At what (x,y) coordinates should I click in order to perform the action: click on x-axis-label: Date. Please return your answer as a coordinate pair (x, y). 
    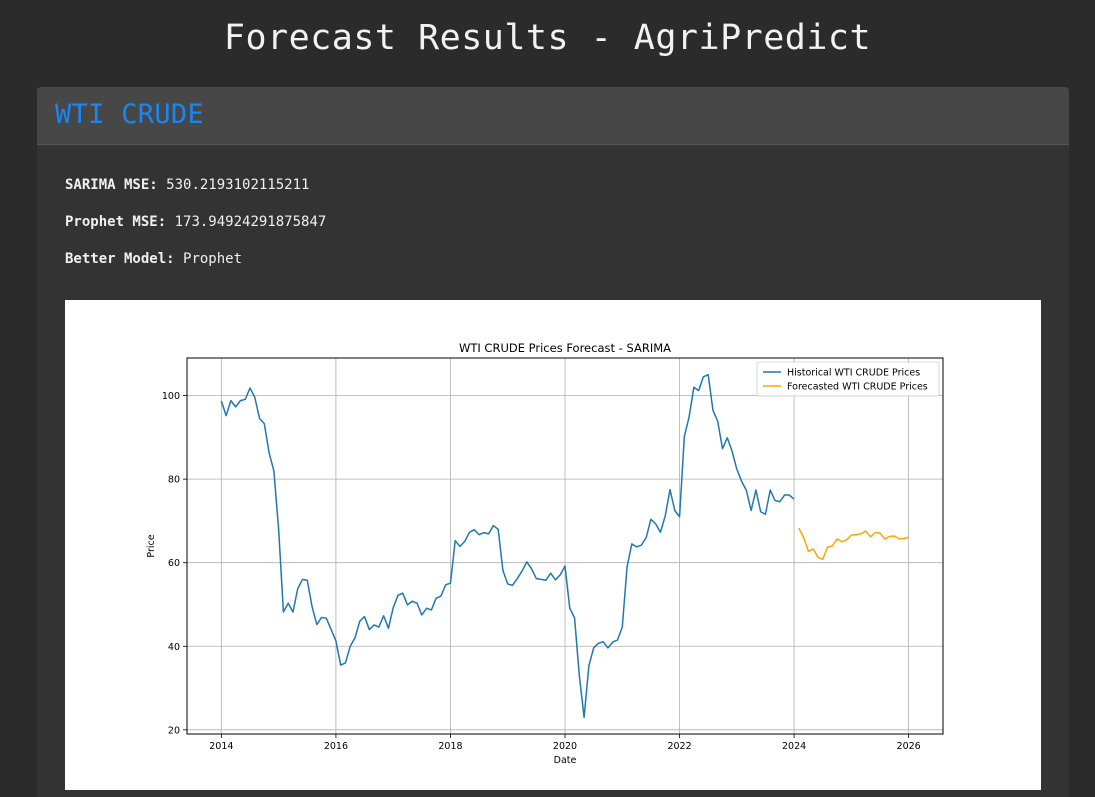
    Looking at the image, I should click on (565, 760).